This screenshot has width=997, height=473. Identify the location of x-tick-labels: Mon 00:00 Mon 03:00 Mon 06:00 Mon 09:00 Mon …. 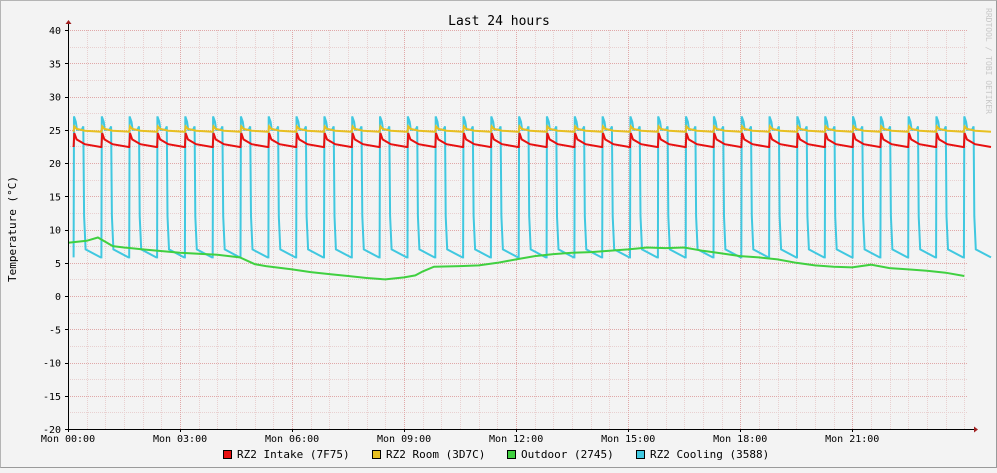
(460, 439).